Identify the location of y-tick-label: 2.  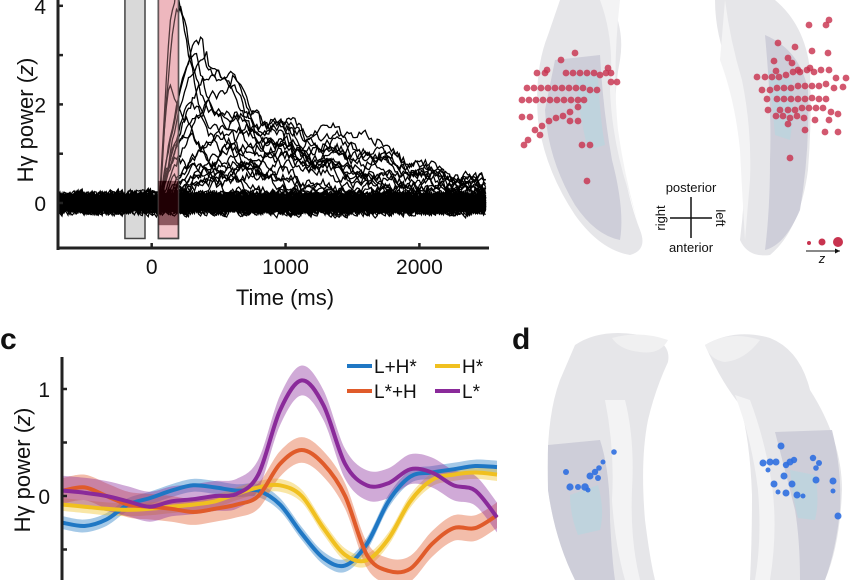
(40, 105).